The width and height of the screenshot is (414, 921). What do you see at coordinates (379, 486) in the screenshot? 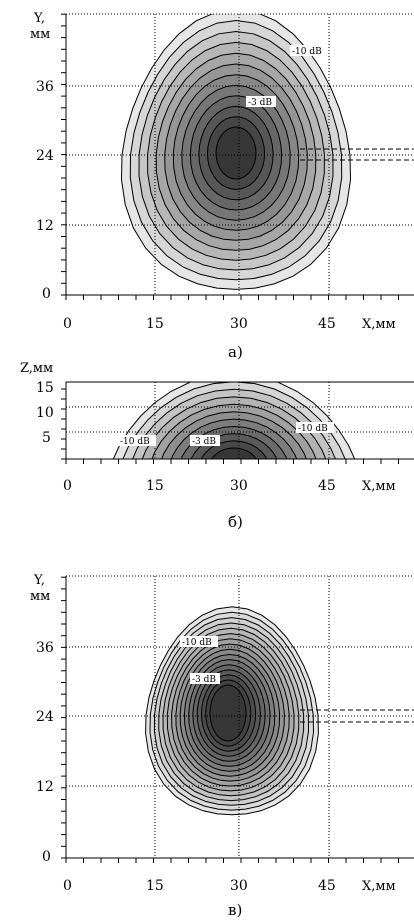
I see `x-axis-label-b: X,мм` at bounding box center [379, 486].